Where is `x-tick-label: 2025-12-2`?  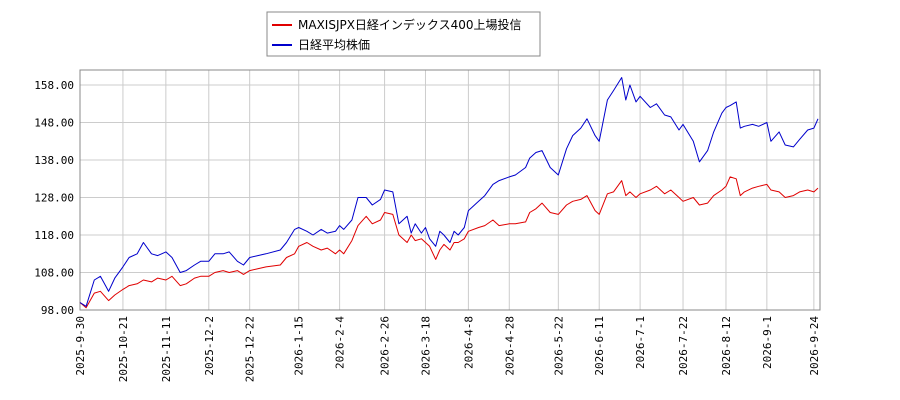
x-tick-label: 2025-12-2 is located at coordinates (209, 346).